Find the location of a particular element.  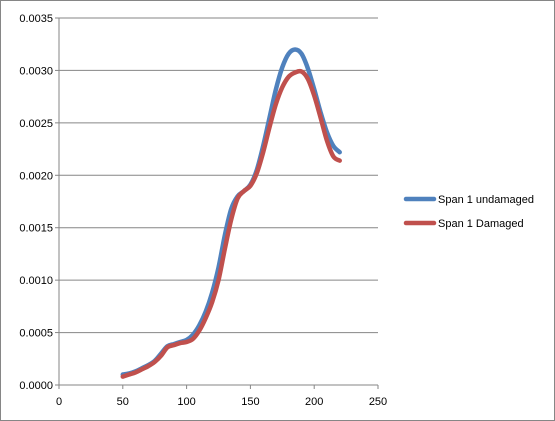

y-tick-label: 0.0020 is located at coordinates (36, 176).